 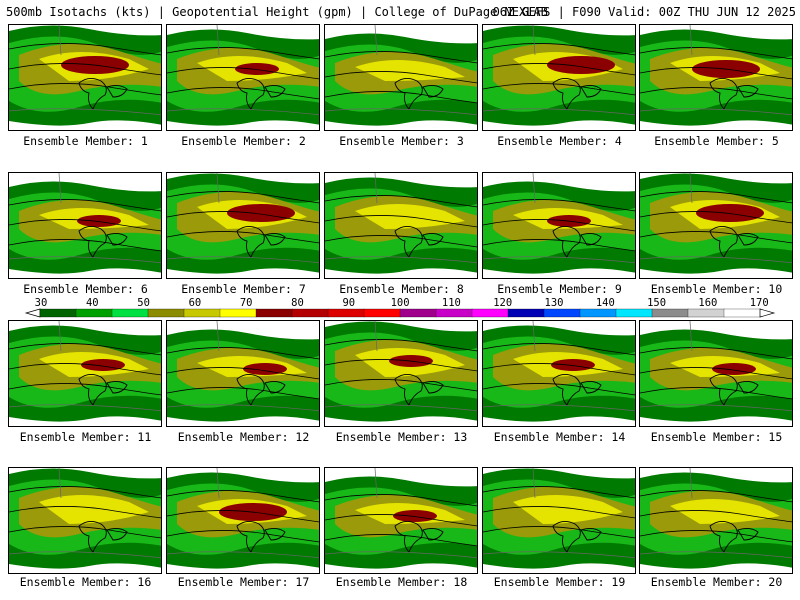 What do you see at coordinates (400, 303) in the screenshot?
I see `colorbar-tick-label: 100` at bounding box center [400, 303].